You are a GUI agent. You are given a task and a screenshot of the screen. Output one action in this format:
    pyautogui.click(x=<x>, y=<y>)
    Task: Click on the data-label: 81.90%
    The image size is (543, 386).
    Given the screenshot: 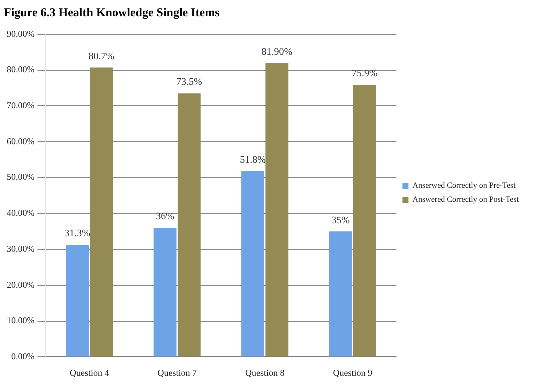 What is the action you would take?
    pyautogui.click(x=277, y=52)
    